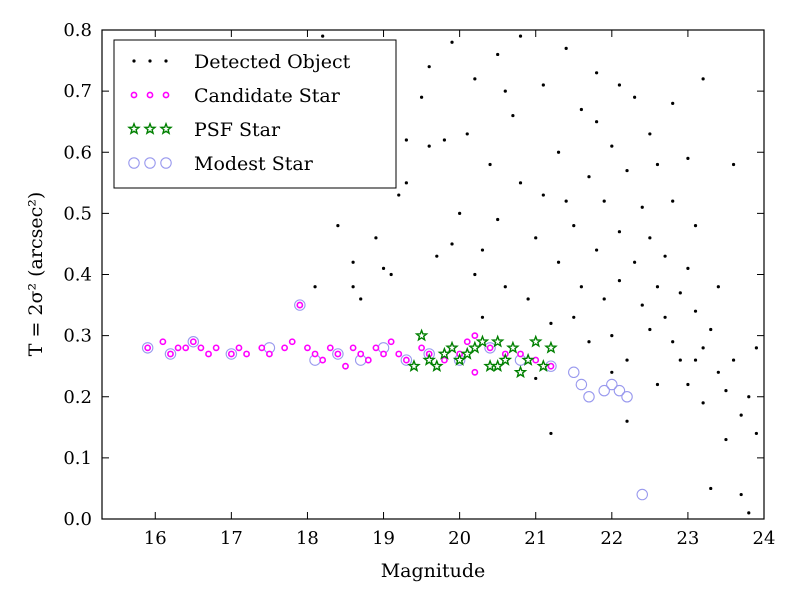 Image resolution: width=800 pixels, height=600 pixels. Describe the element at coordinates (482, 353) in the screenshot. I see `series-psf-star` at that location.